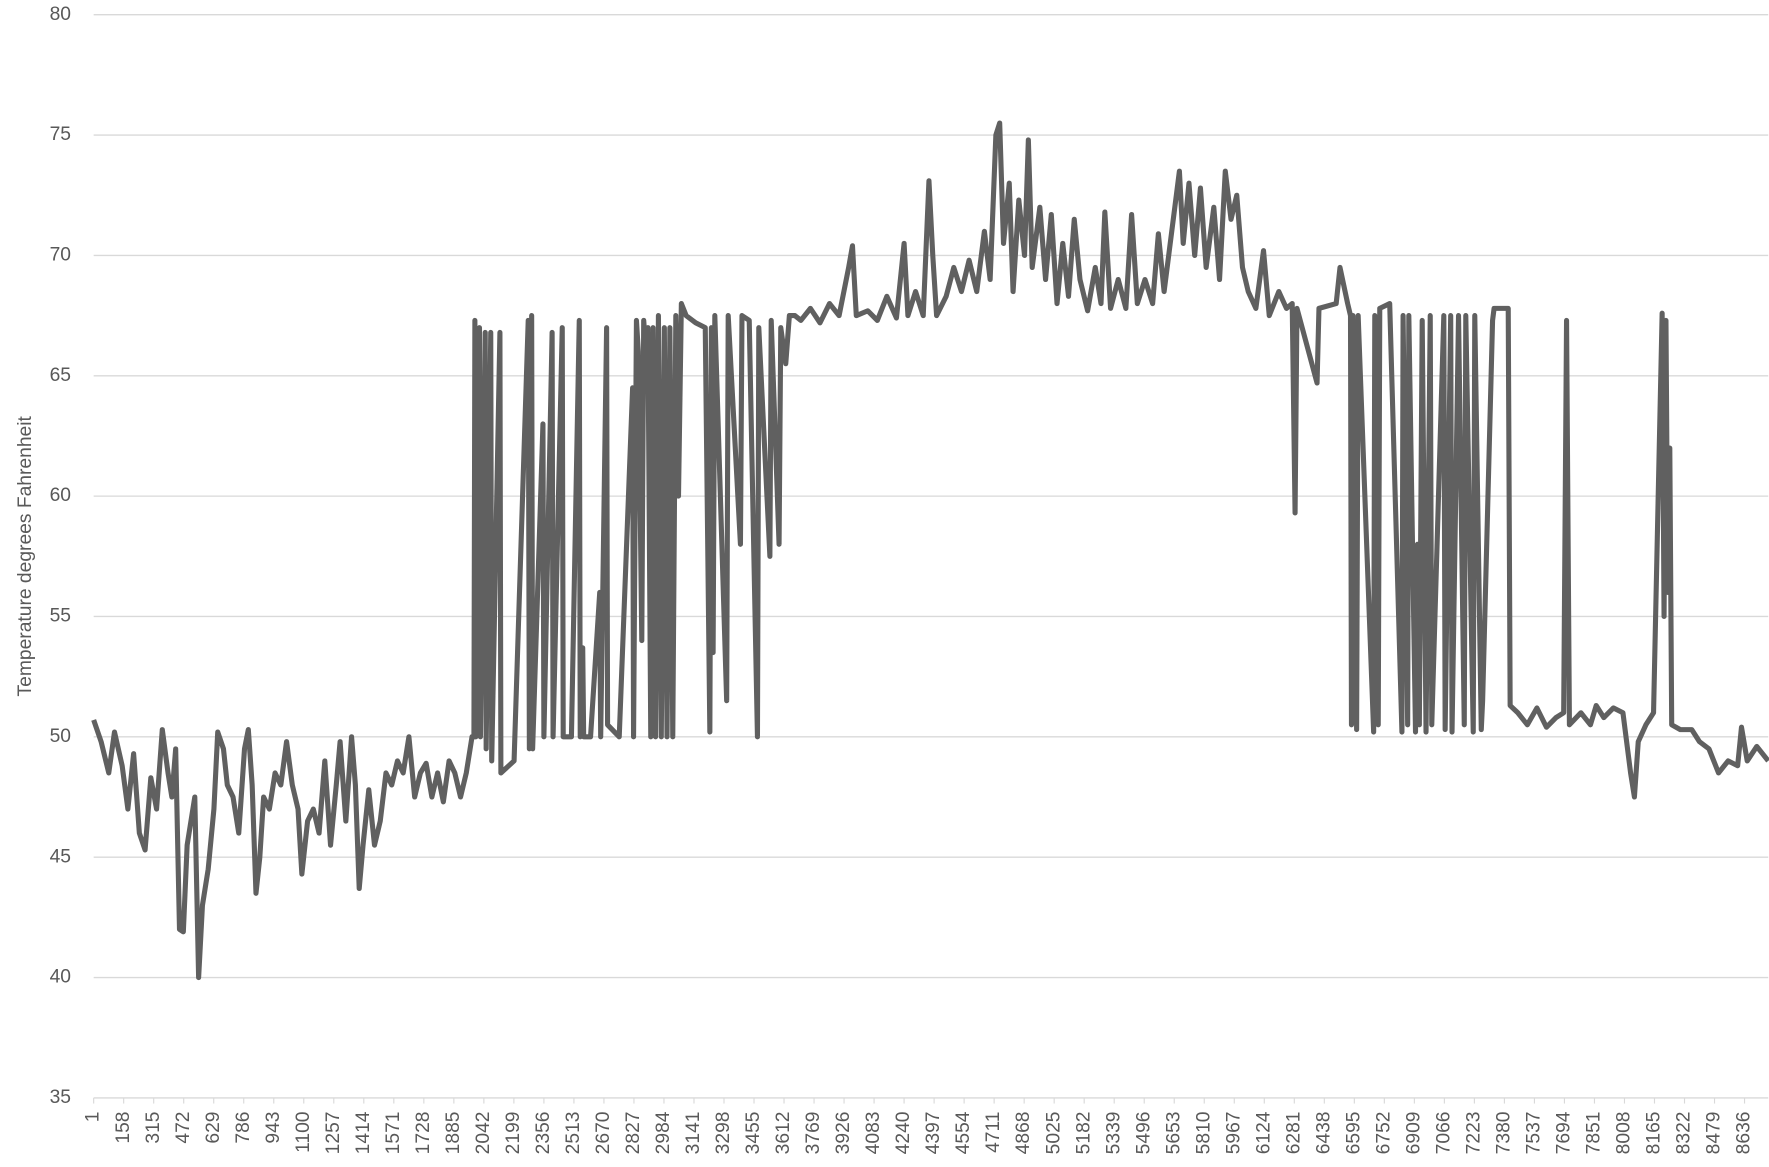 Image resolution: width=1769 pixels, height=1167 pixels. I want to click on x-tick-label: 5496, so click(1143, 1132).